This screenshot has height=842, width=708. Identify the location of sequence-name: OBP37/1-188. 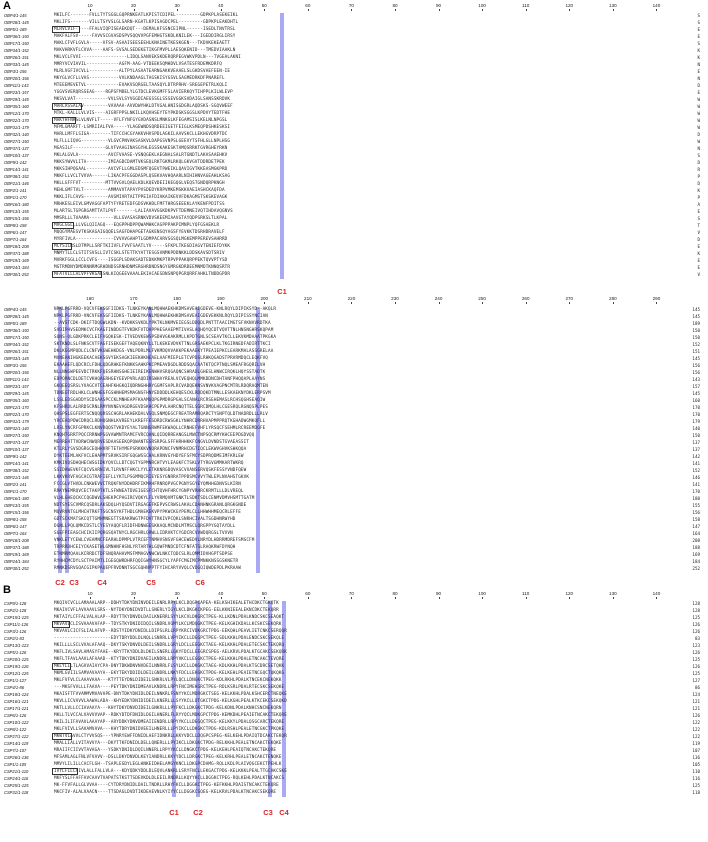
(16, 547).